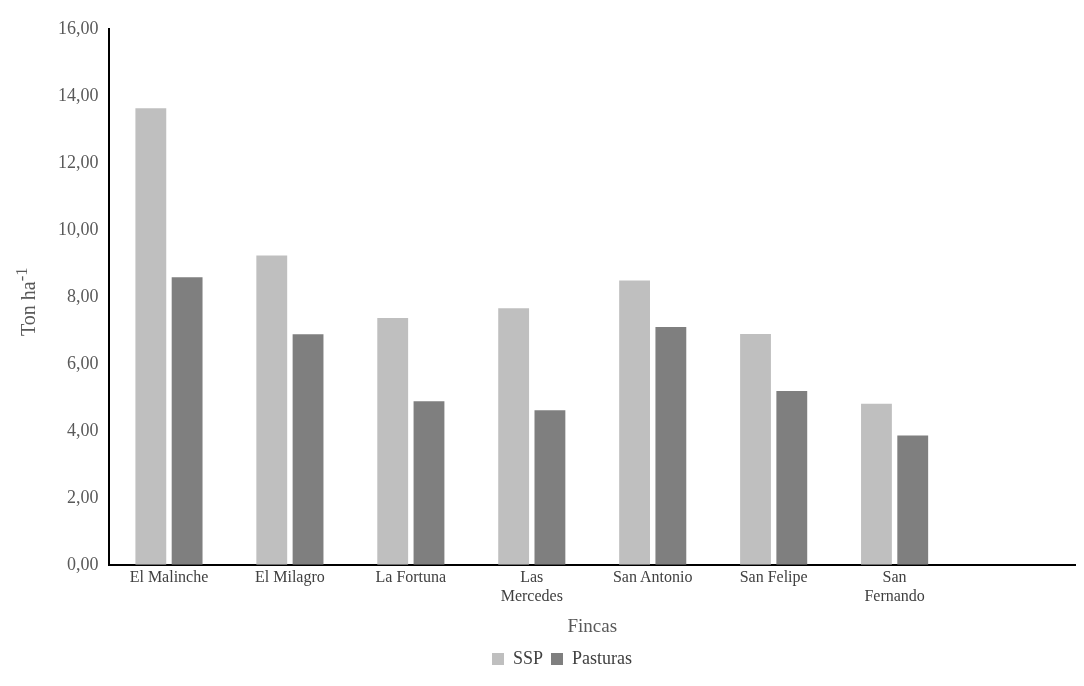  Describe the element at coordinates (528, 657) in the screenshot. I see `legend-label: SSP` at that location.